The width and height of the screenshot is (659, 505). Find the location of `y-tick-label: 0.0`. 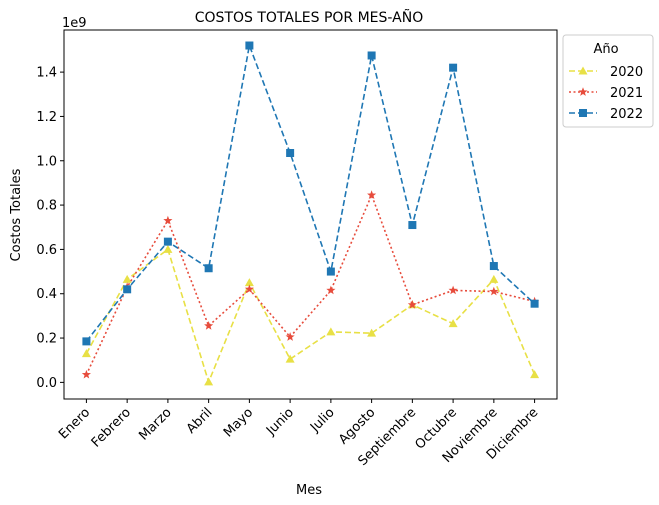

y-tick-label: 0.0 is located at coordinates (46, 383).